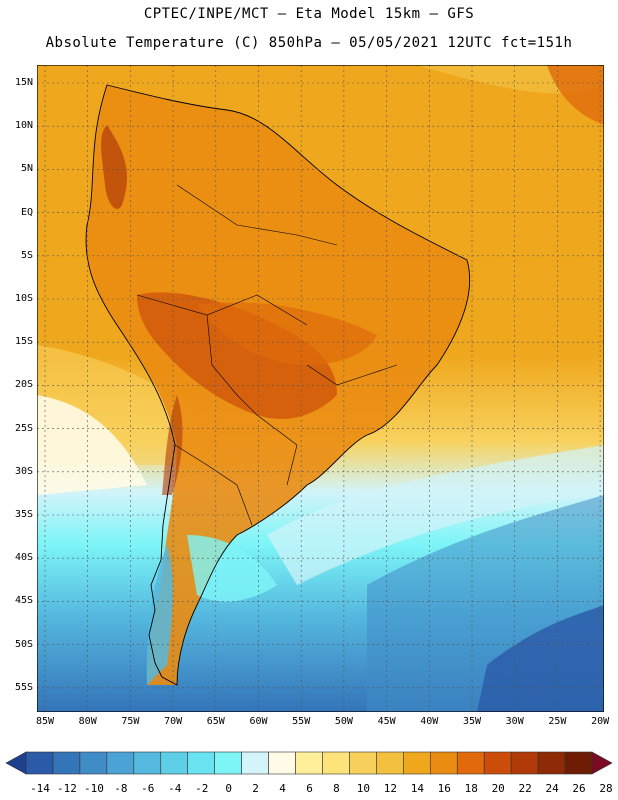 The width and height of the screenshot is (618, 800). Describe the element at coordinates (87, 721) in the screenshot. I see `lon-label: 80W` at that location.